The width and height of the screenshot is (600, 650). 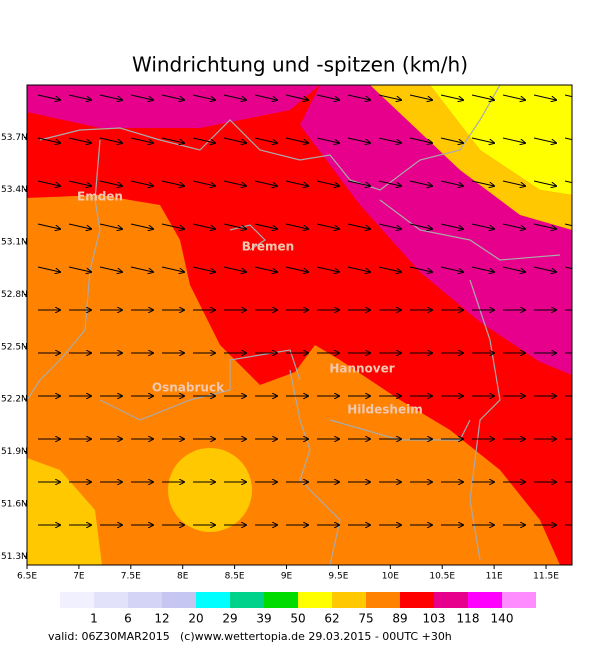 What do you see at coordinates (14, 347) in the screenshot?
I see `y-tick-label: 52.5N` at bounding box center [14, 347].